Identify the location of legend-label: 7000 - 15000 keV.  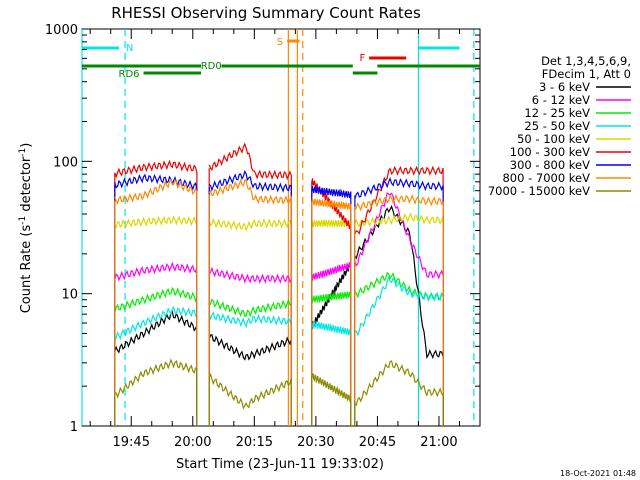
(539, 191).